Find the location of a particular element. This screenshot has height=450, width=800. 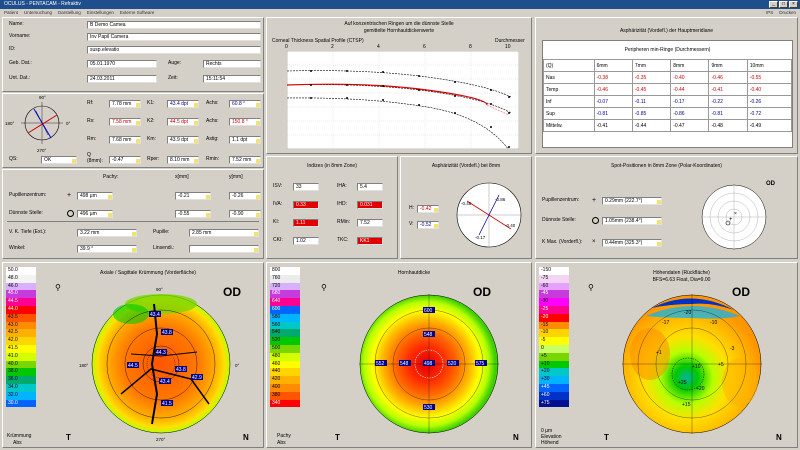

pupil-x-field: -0.21 is located at coordinates (193, 196).